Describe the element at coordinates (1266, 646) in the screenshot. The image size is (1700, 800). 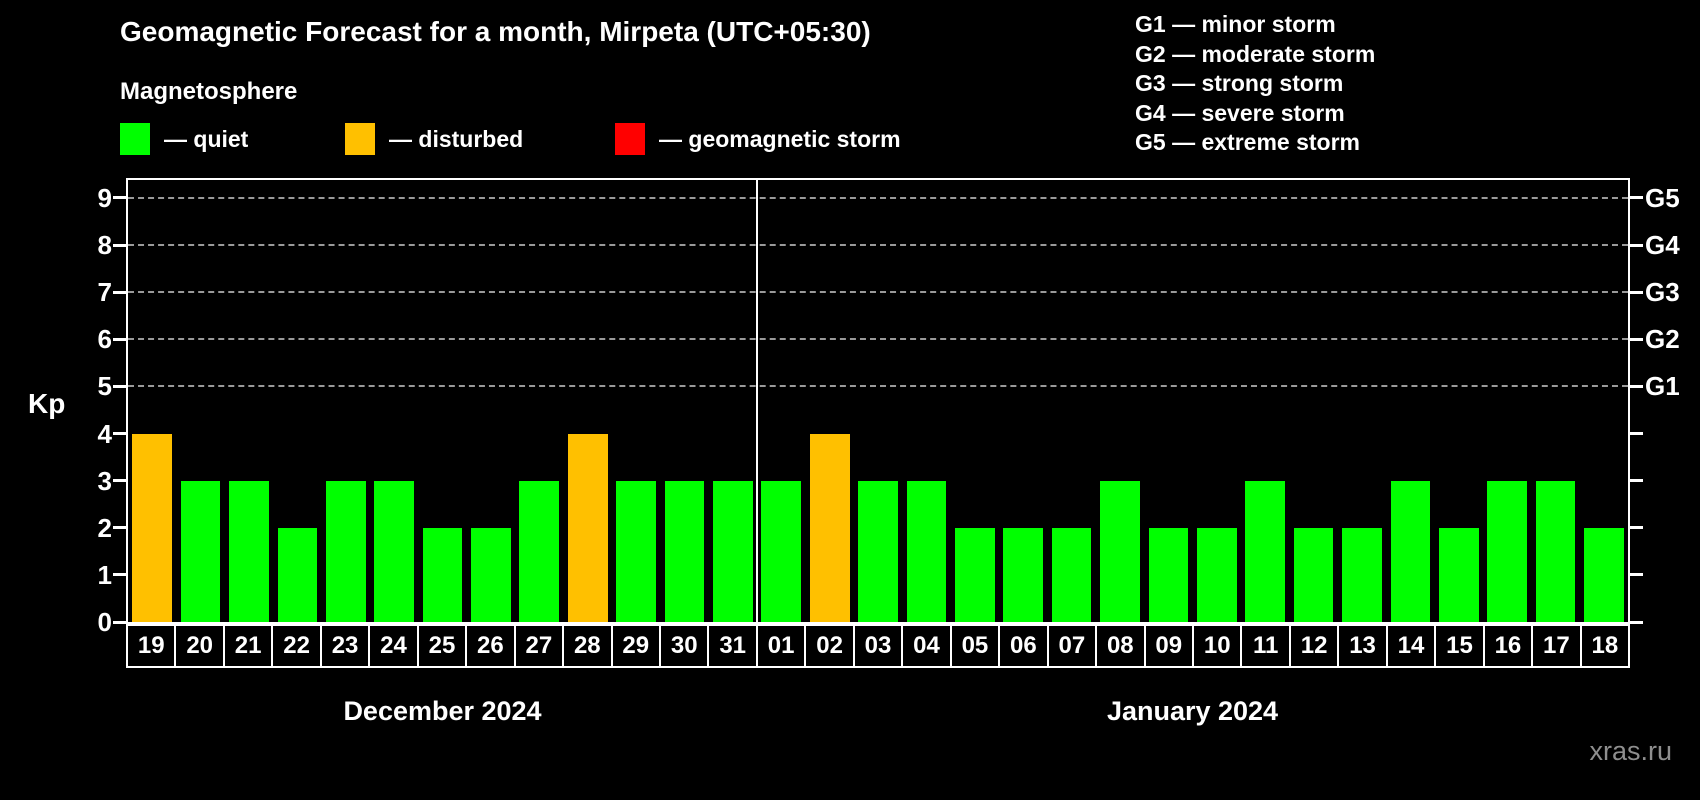
I see `date-label-11: 11` at that location.